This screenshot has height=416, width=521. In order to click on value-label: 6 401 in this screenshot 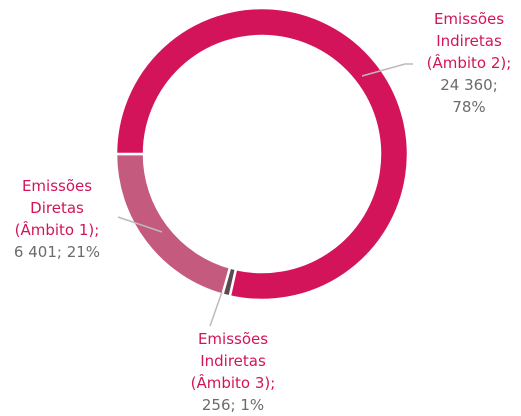, I will do `click(35, 252)`.